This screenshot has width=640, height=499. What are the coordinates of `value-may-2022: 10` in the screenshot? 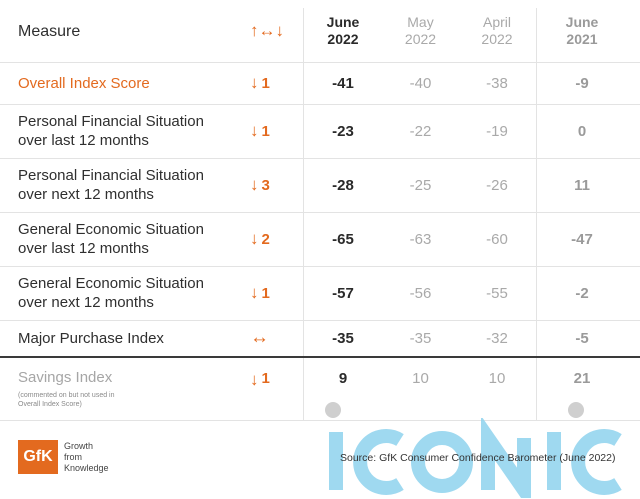 It's located at (420, 378).